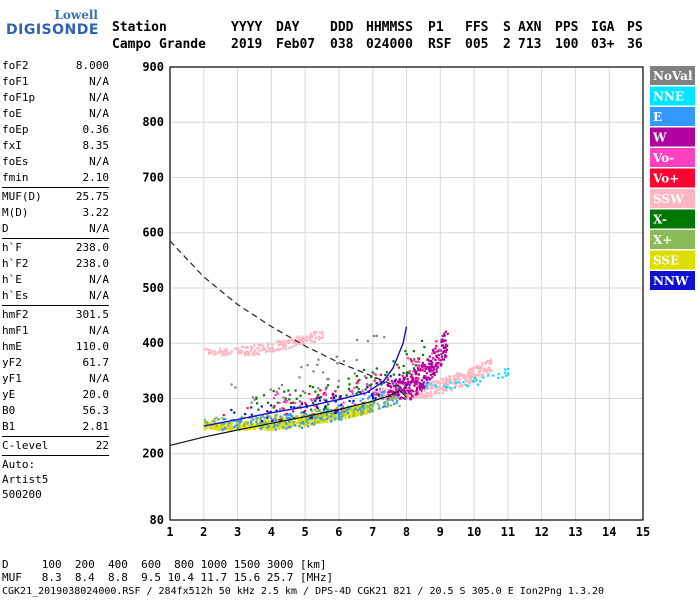 This screenshot has width=700, height=600. Describe the element at coordinates (55, 436) in the screenshot. I see `separator` at that location.